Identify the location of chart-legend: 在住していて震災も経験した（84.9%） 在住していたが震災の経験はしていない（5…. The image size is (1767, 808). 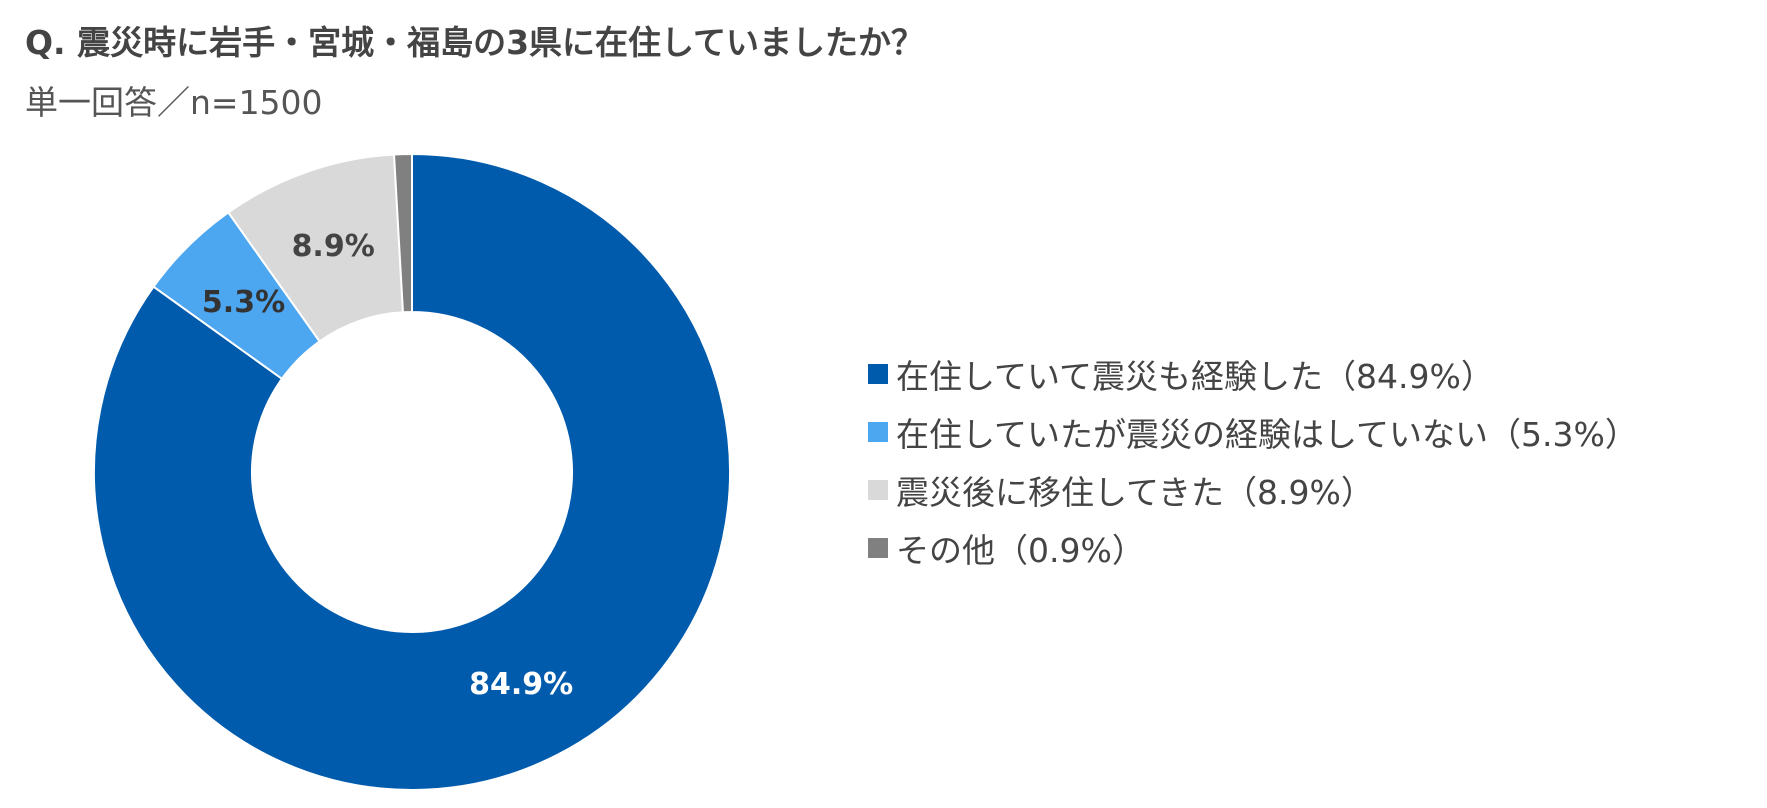
(1253, 461).